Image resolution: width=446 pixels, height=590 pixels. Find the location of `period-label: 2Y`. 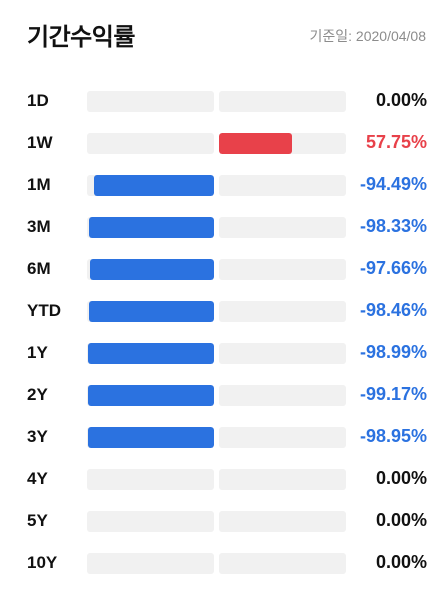

period-label: 2Y is located at coordinates (37, 394).